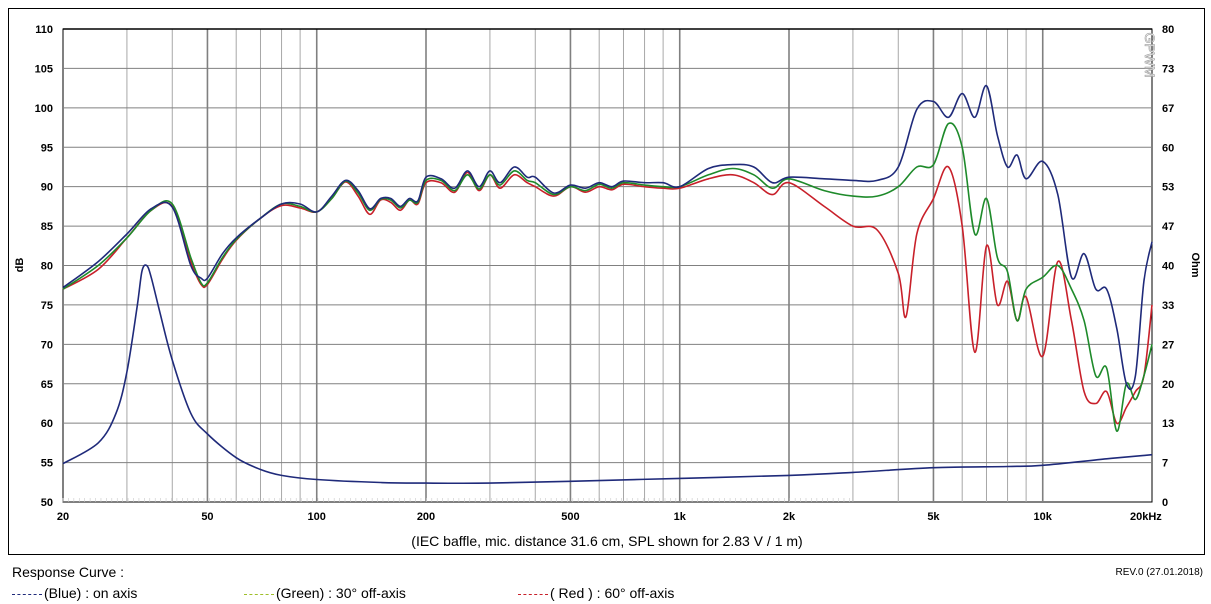 The width and height of the screenshot is (1211, 604). Describe the element at coordinates (1168, 267) in the screenshot. I see `y2-tick-label: 40` at that location.